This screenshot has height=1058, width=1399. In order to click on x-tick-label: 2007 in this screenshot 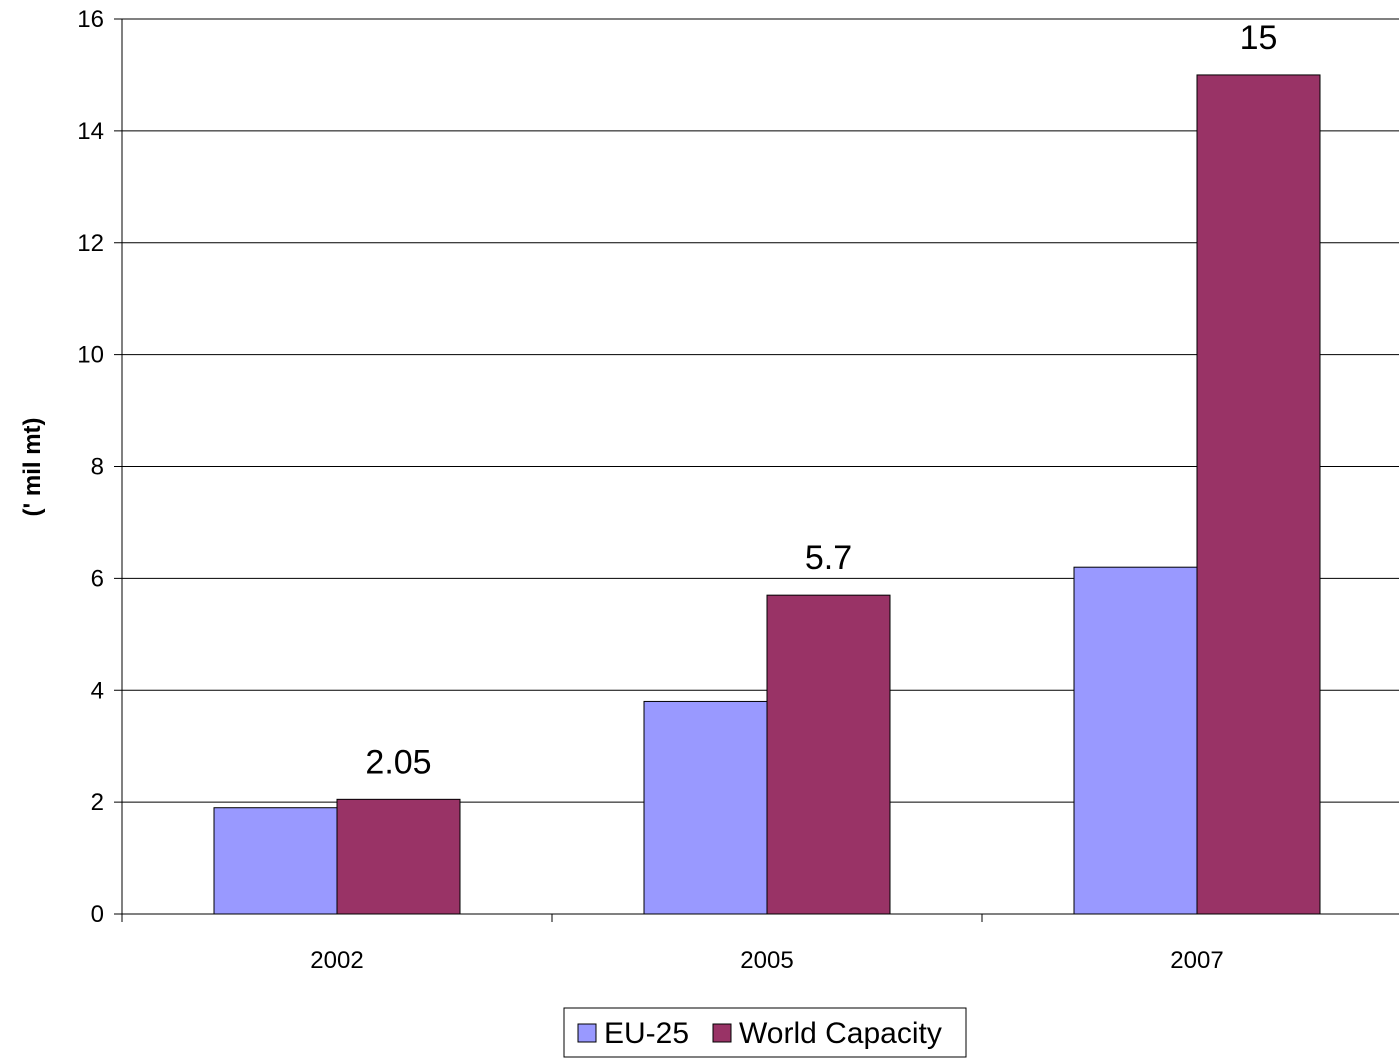, I will do `click(1196, 960)`.